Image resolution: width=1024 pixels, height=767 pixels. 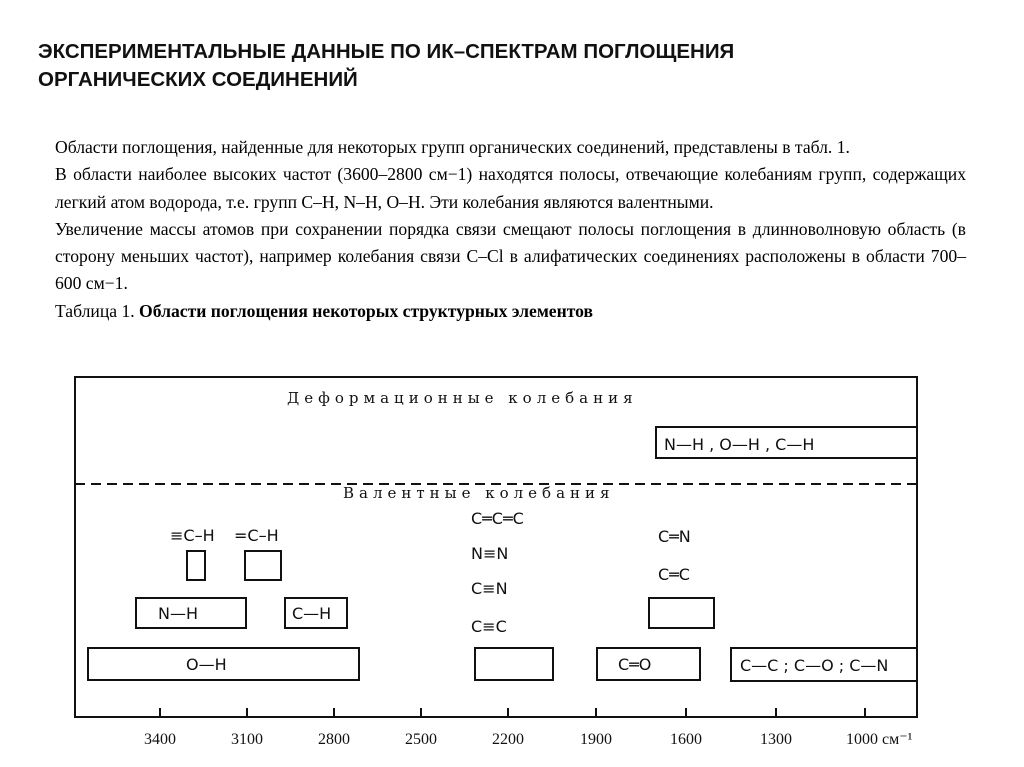 I want to click on label-cn-double: C═N, so click(x=674, y=536).